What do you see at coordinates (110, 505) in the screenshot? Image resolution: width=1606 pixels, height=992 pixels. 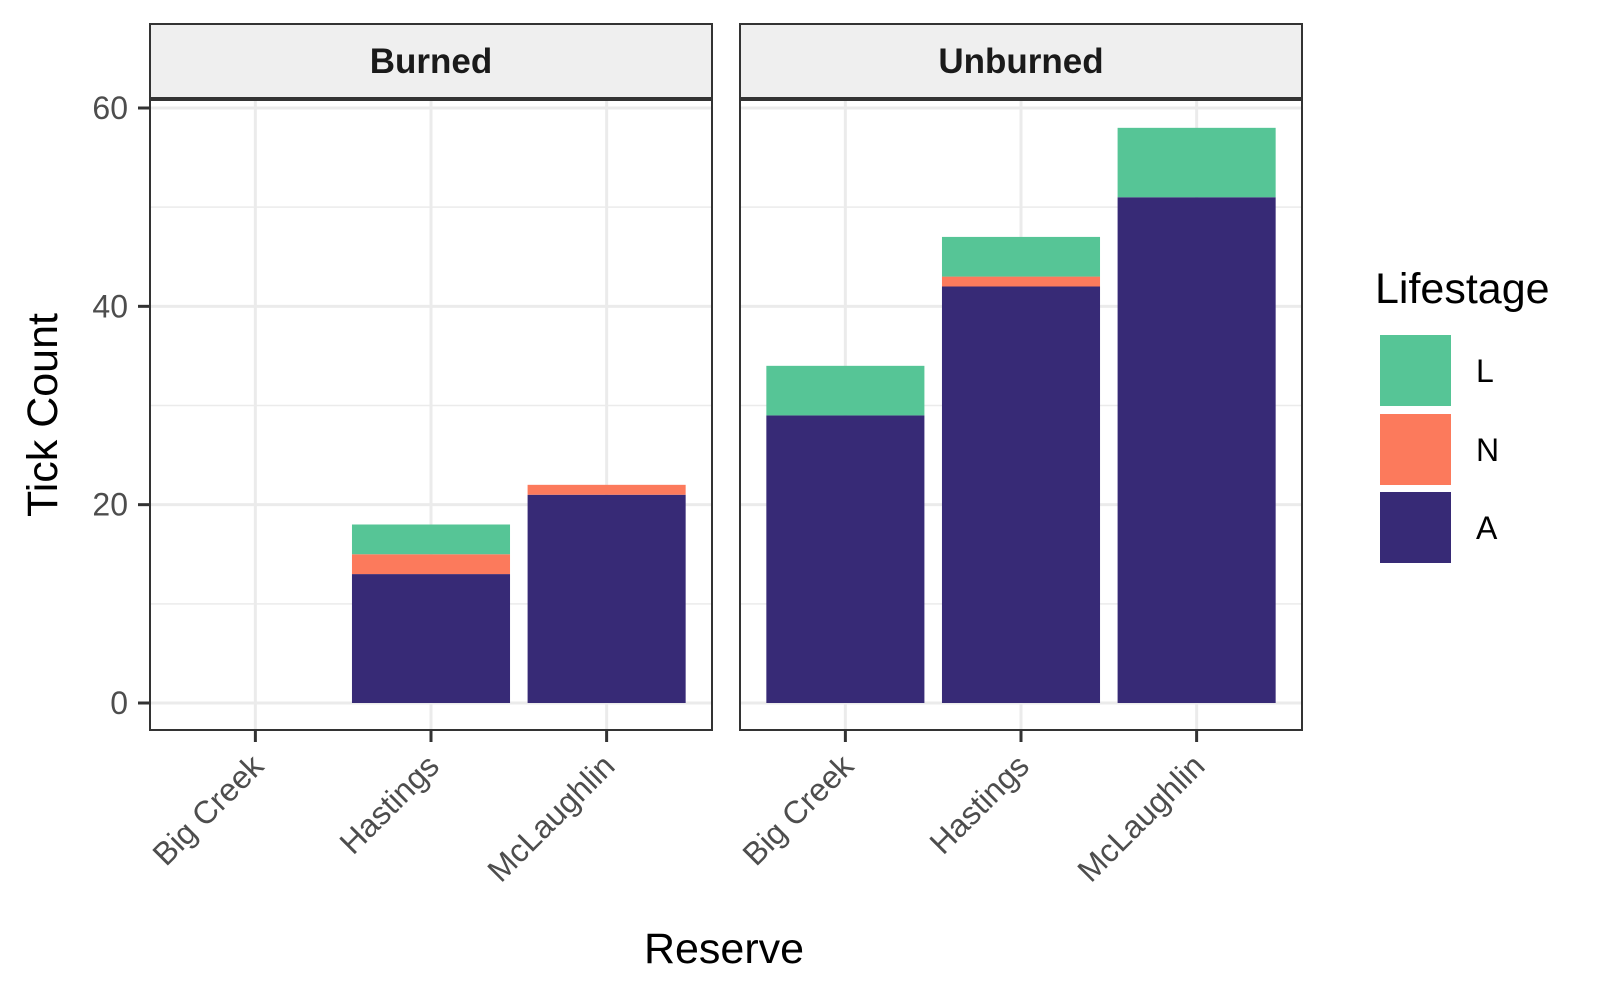 I see `y-tick-label: 20` at bounding box center [110, 505].